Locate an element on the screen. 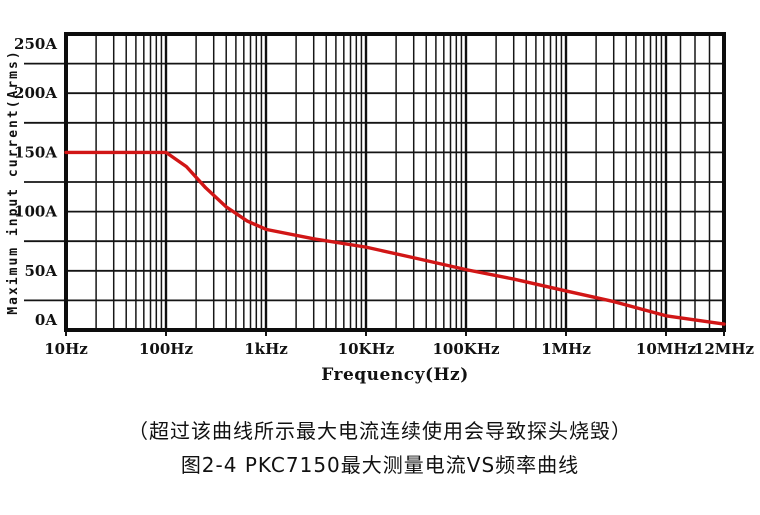 Image resolution: width=760 pixels, height=515 pixels. x-tick-label: 10Hz is located at coordinates (66, 349).